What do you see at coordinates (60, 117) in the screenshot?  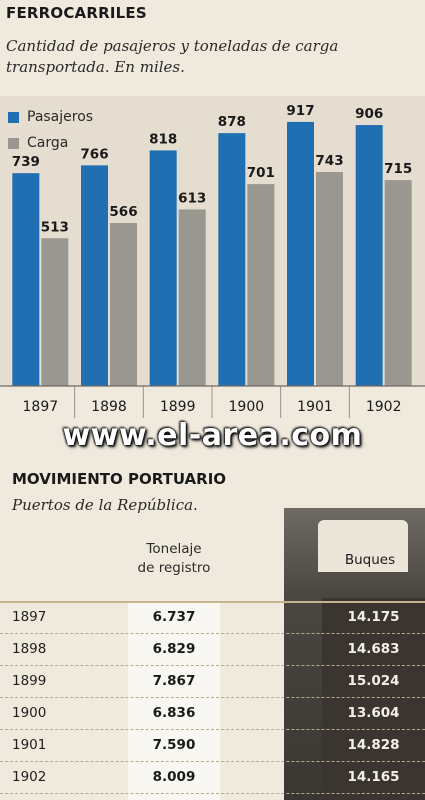 I see `legend-label-pasajeros: Pasajeros` at bounding box center [60, 117].